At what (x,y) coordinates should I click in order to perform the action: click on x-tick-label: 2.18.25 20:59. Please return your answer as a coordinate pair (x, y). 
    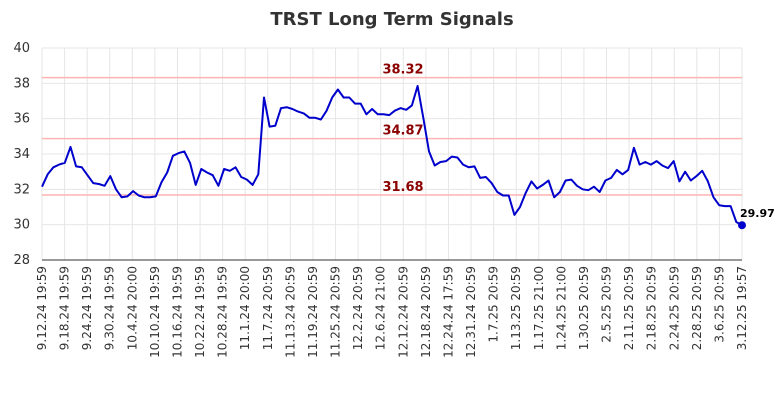
    Looking at the image, I should click on (652, 308).